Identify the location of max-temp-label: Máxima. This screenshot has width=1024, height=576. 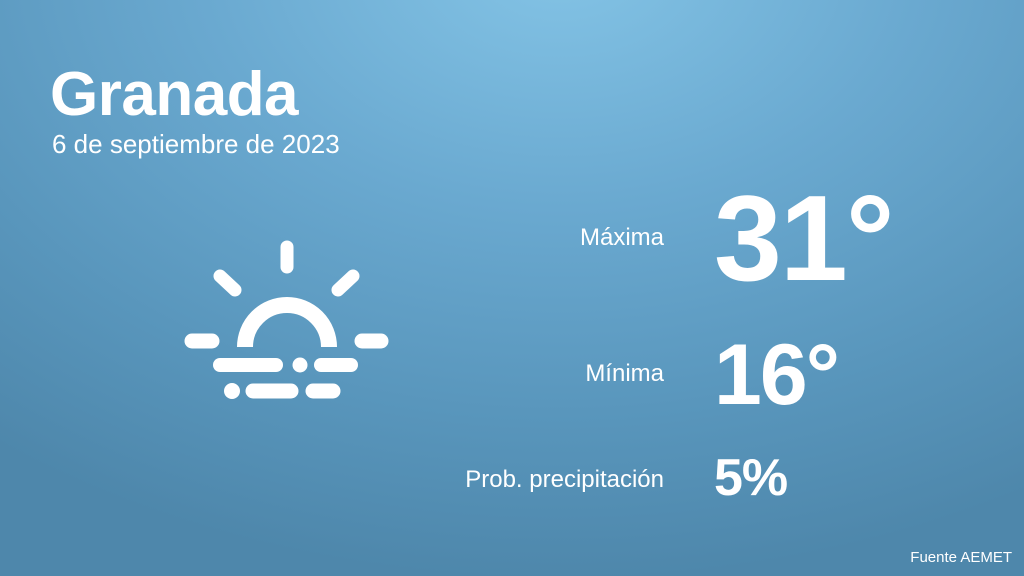
(621, 237).